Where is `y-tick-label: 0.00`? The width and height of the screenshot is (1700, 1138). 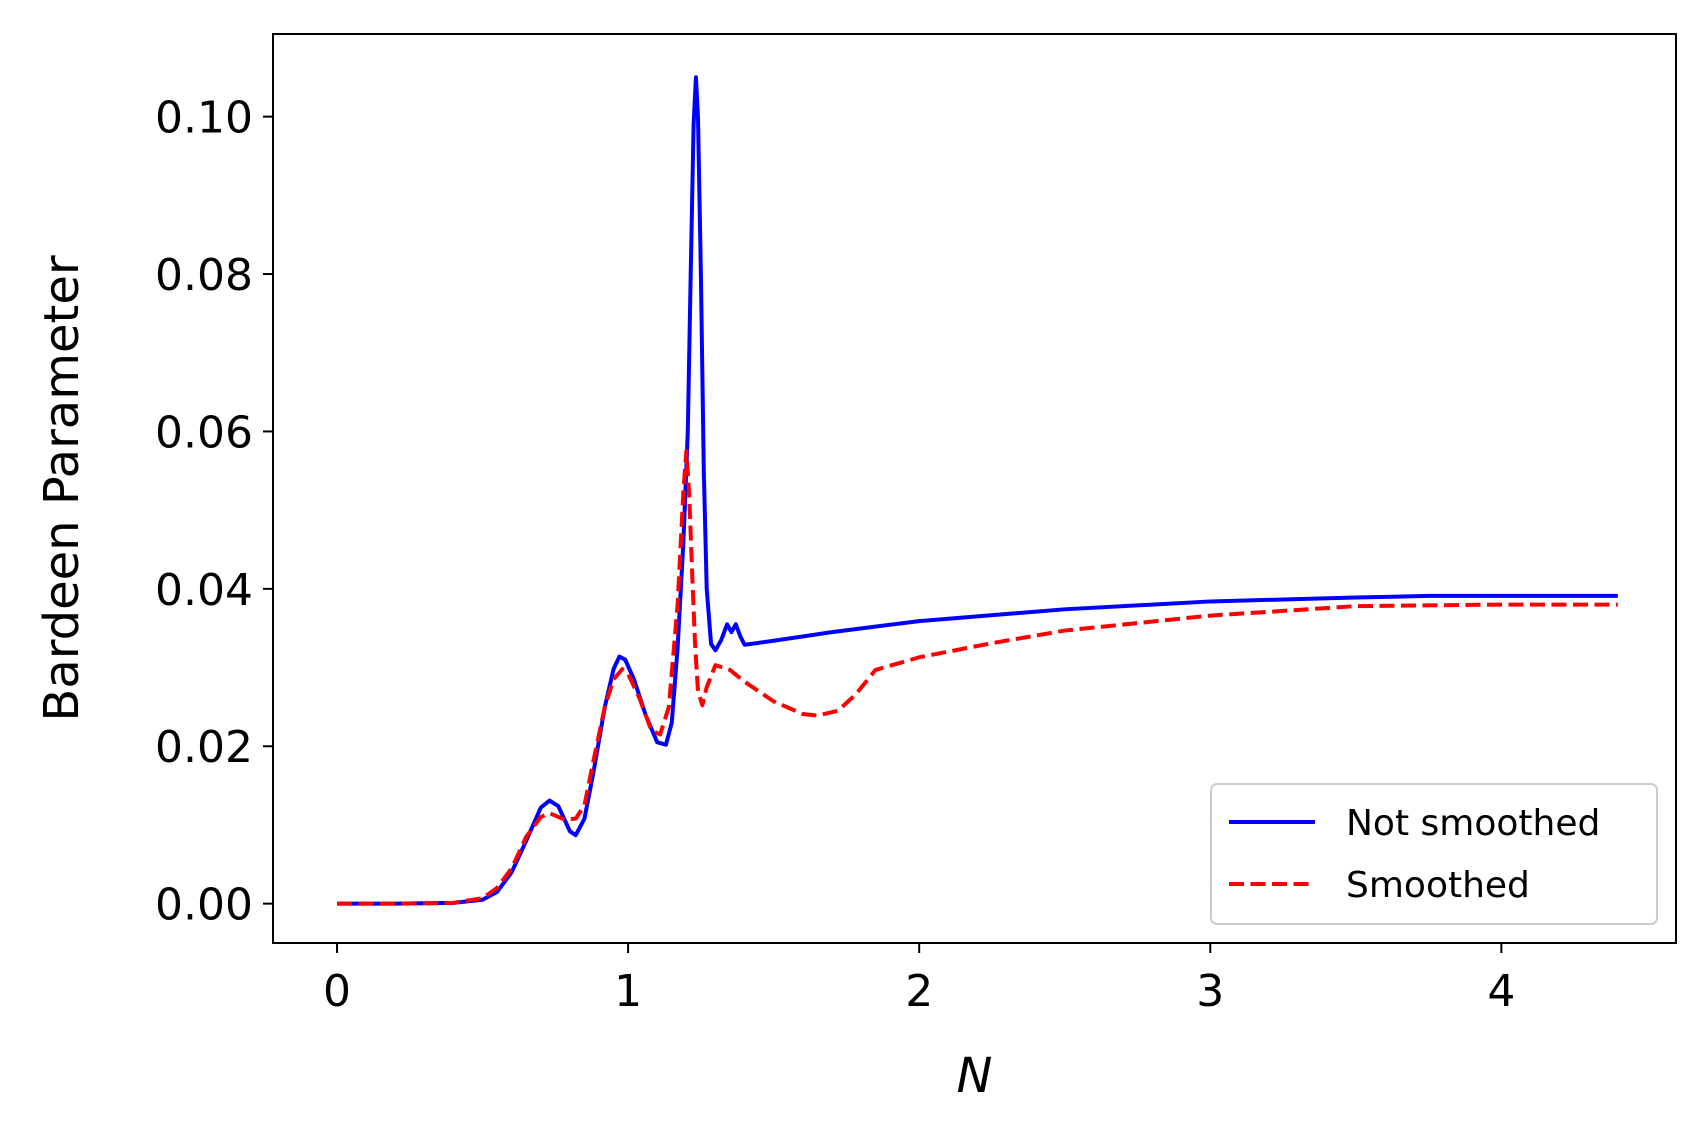 y-tick-label: 0.00 is located at coordinates (204, 905).